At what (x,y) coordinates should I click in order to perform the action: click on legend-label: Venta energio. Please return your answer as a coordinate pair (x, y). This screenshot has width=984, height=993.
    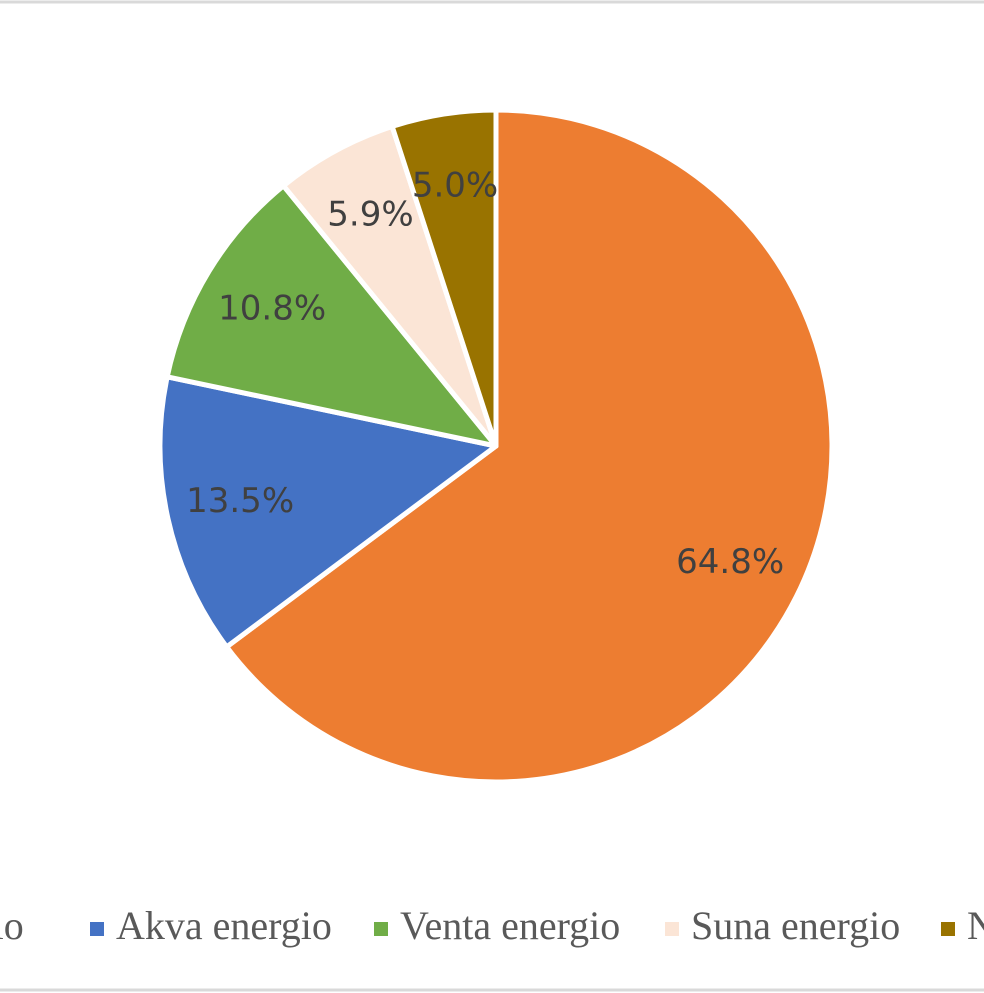
    Looking at the image, I should click on (510, 925).